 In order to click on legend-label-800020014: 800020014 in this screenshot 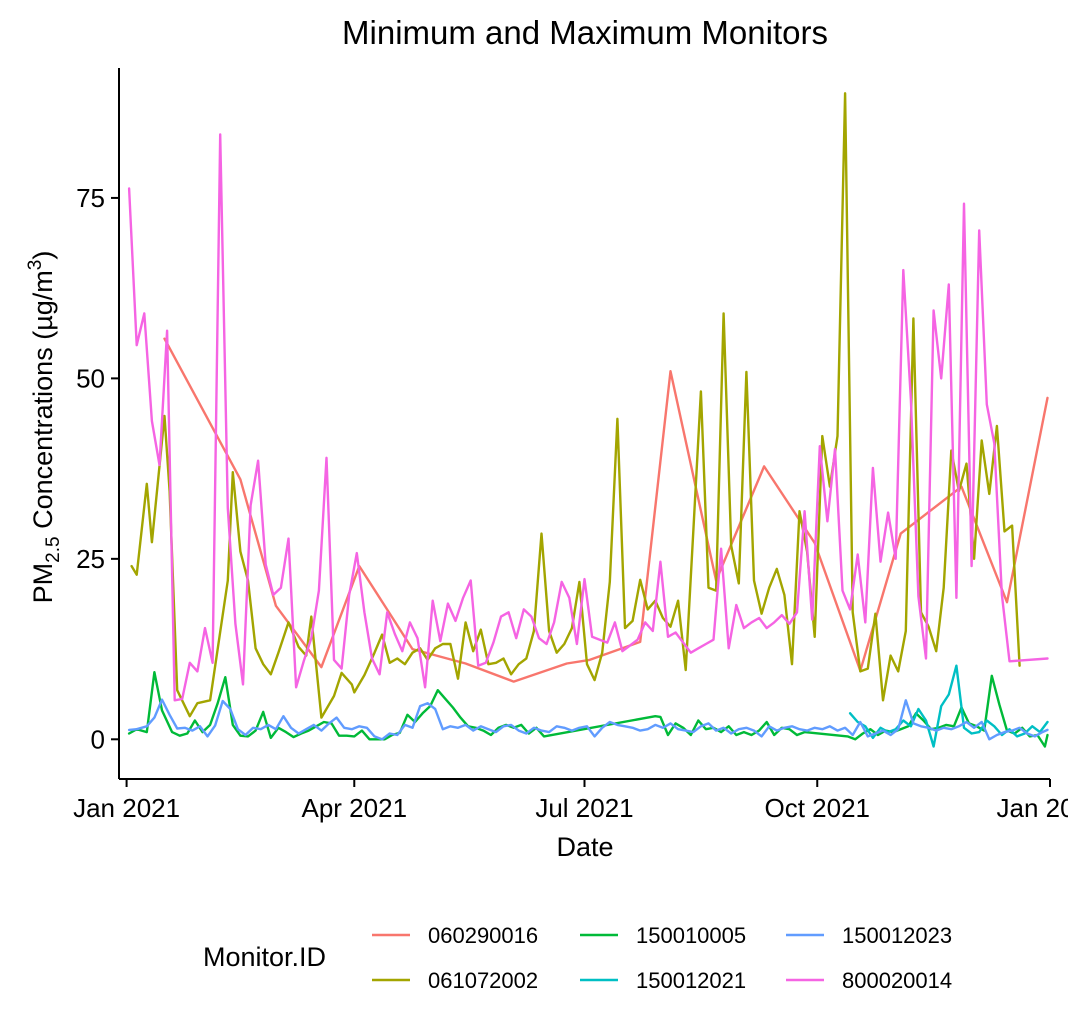, I will do `click(897, 980)`.